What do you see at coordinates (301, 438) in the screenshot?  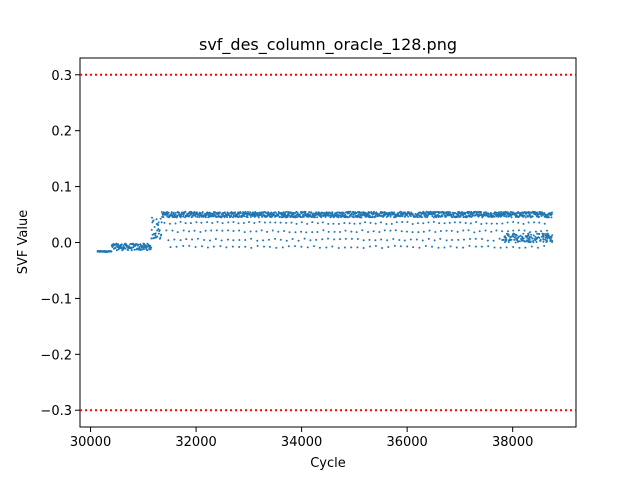 I see `x-axis: 30000 32000 34000 36000 38000` at bounding box center [301, 438].